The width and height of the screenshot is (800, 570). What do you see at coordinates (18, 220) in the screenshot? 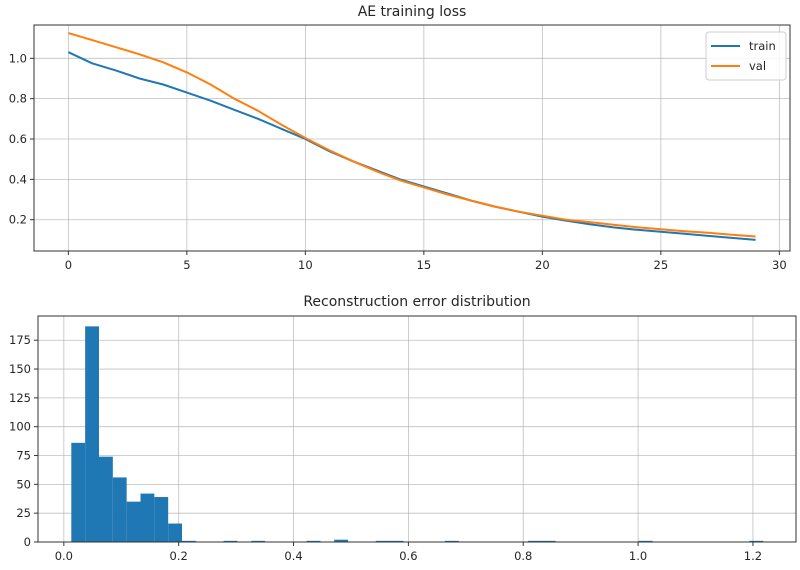
I see `loss-y-tick-label: 0.2` at bounding box center [18, 220].